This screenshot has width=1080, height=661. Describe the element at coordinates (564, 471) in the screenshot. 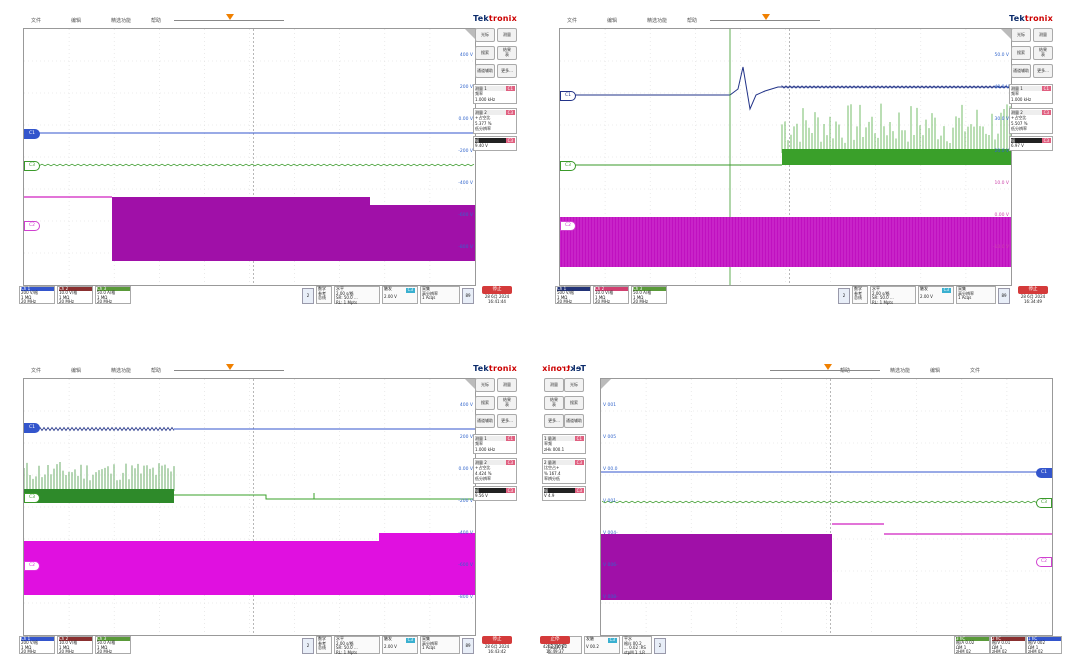

I see `measurement-meas2: 2 量测 C3 比空占+% 167.4 率辨分低` at that location.